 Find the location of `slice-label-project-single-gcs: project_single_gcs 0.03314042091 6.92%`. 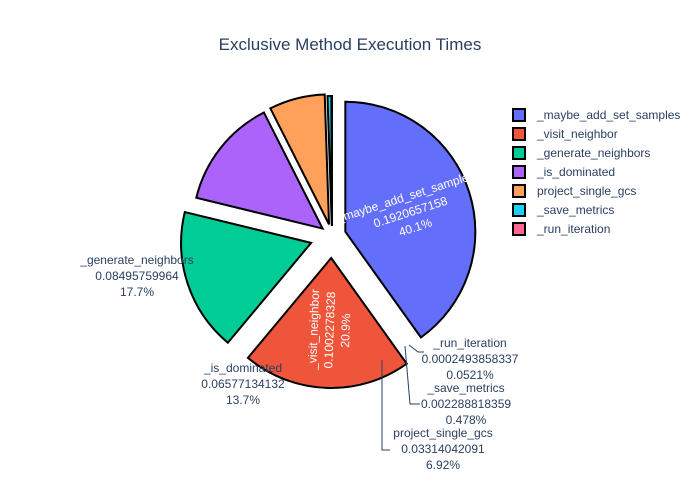

slice-label-project-single-gcs: project_single_gcs 0.03314042091 6.92% is located at coordinates (437, 416).